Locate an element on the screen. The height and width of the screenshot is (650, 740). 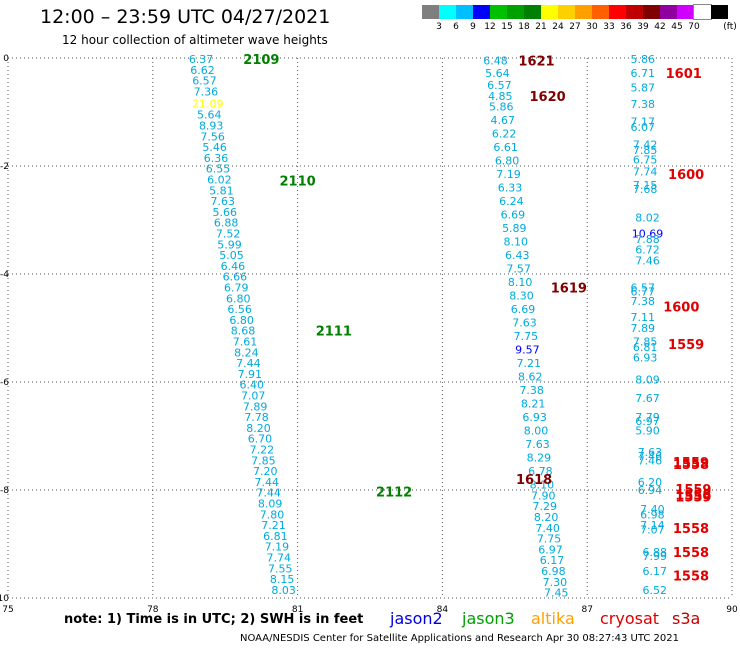
wave-height-point: 8.30 is located at coordinates (521, 296).